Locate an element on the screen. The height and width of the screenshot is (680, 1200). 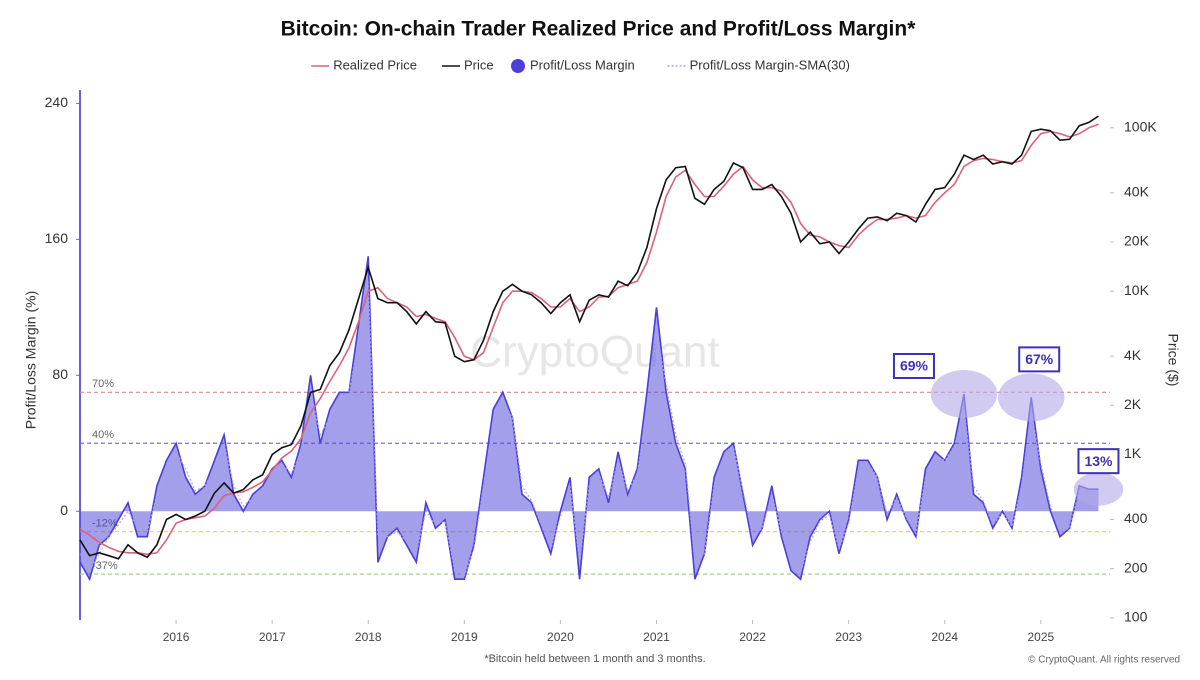
x-tick-label: 2021 is located at coordinates (656, 637).